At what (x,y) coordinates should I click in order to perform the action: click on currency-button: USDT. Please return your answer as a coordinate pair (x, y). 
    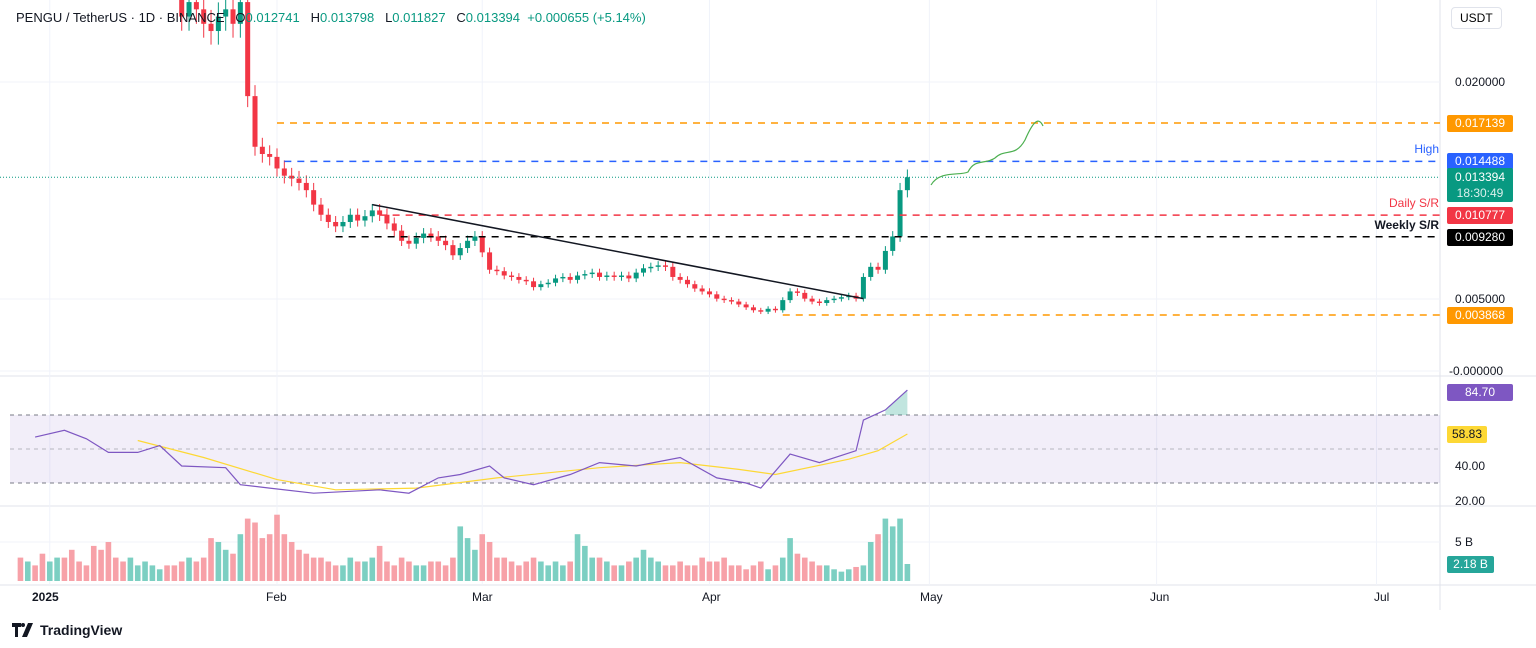
    Looking at the image, I should click on (1476, 18).